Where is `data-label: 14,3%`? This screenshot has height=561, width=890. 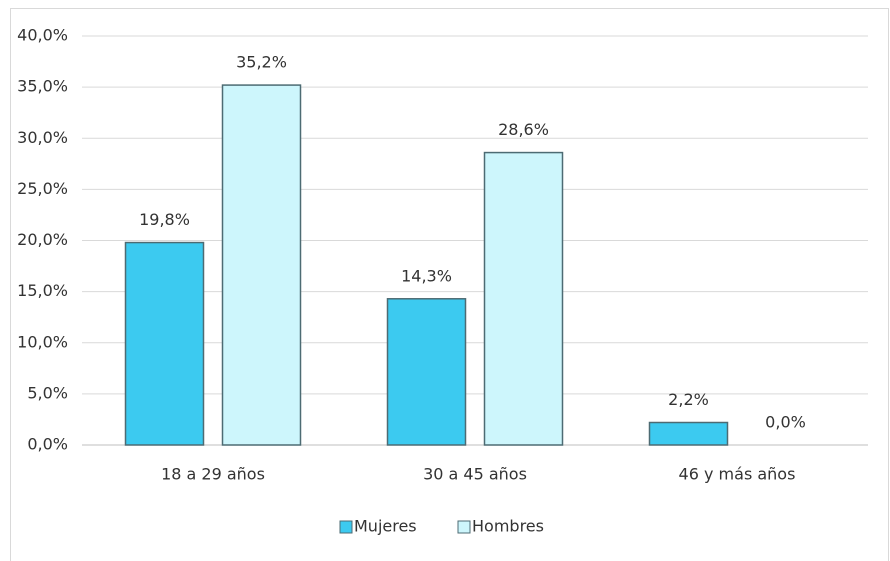 data-label: 14,3% is located at coordinates (426, 275).